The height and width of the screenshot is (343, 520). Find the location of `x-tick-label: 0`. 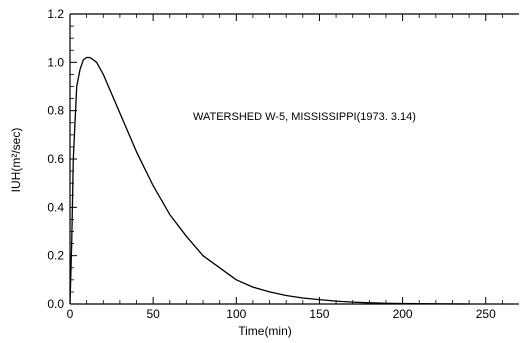

x-tick-label: 0 is located at coordinates (70, 314).